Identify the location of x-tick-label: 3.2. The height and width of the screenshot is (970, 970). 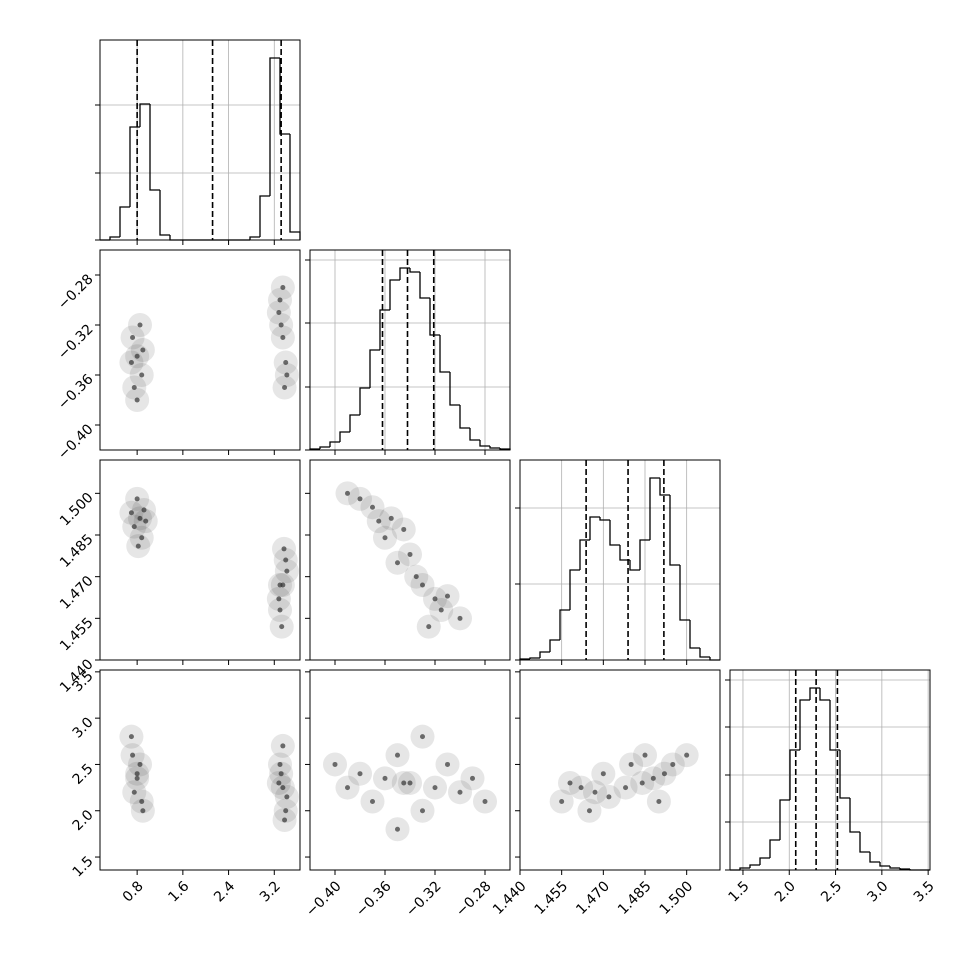
(270, 891).